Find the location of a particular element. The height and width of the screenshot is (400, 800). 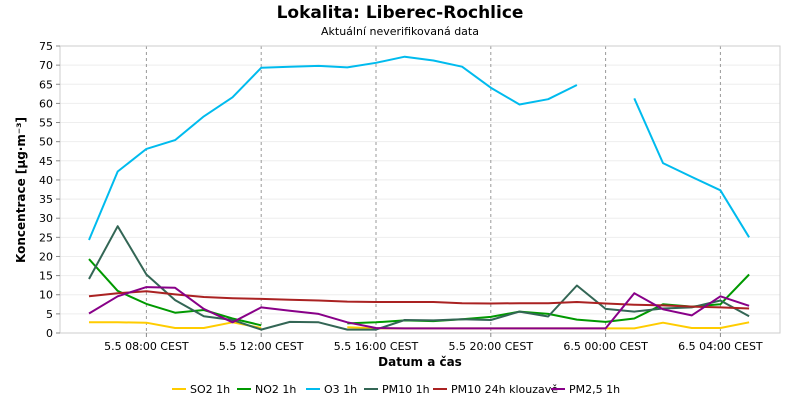

legend-item: NO2 1h is located at coordinates (266, 389).